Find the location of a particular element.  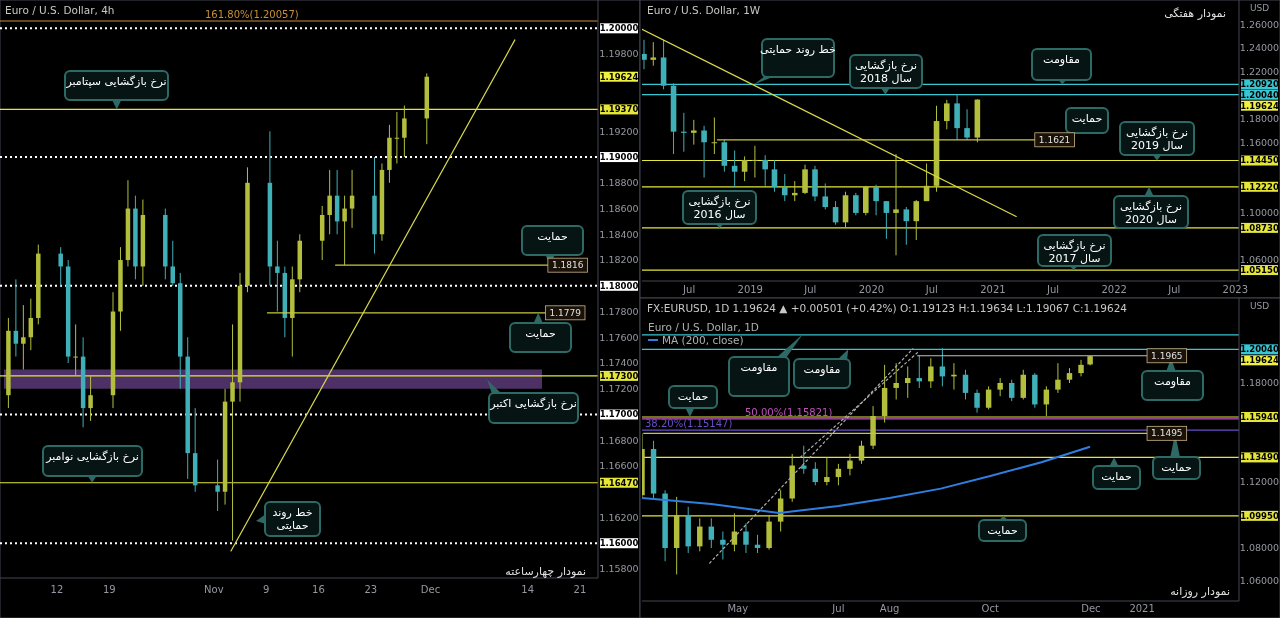

x-tick-label: 2022 is located at coordinates (1114, 289).